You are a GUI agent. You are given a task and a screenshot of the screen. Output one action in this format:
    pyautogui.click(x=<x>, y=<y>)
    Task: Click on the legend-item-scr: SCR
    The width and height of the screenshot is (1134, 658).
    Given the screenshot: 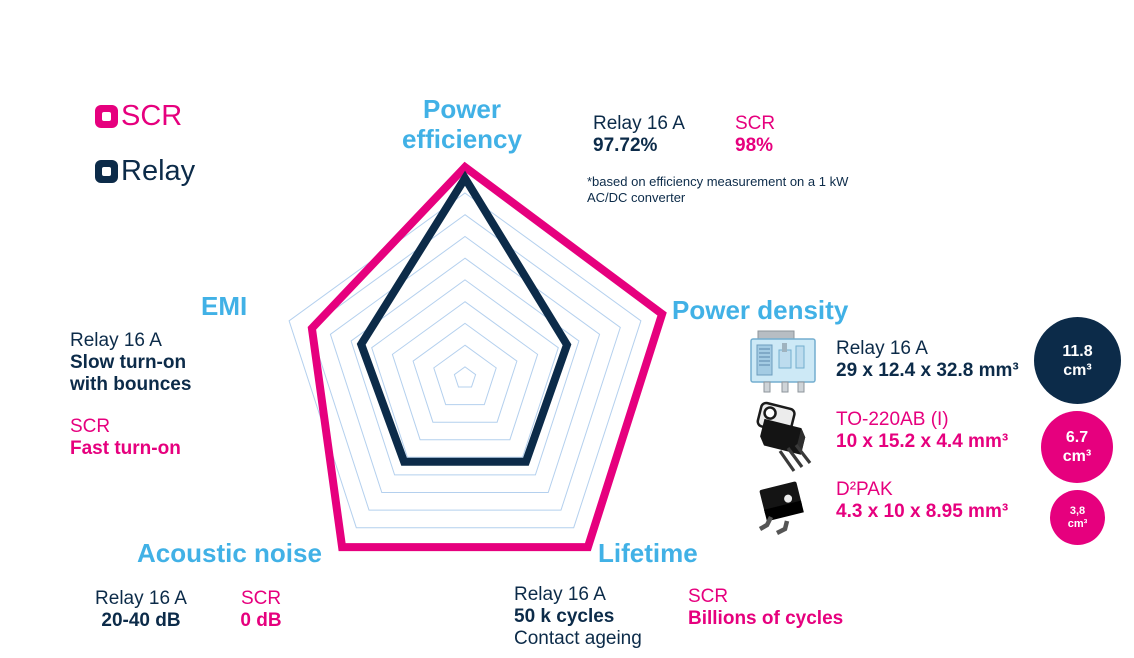 What is the action you would take?
    pyautogui.click(x=138, y=116)
    